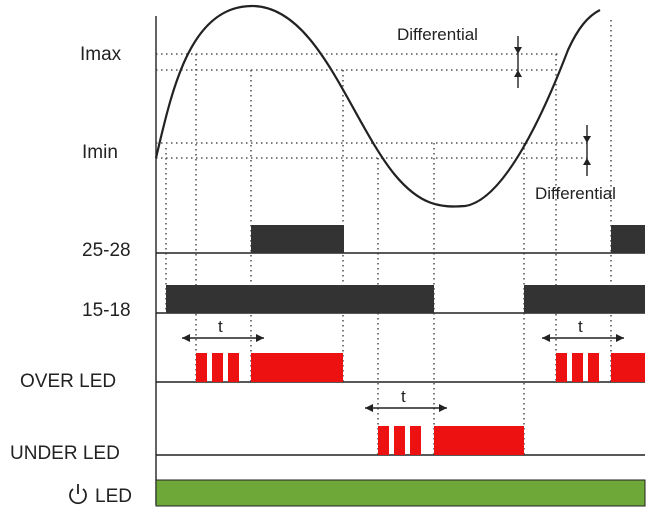  I want to click on over-led-label: OVER LED, so click(68, 381).